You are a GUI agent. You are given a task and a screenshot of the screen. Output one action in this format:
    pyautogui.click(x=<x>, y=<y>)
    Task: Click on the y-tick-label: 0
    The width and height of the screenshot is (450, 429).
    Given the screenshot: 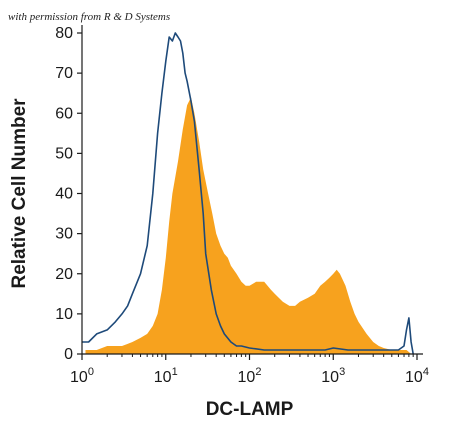 What is the action you would take?
    pyautogui.click(x=68, y=354)
    